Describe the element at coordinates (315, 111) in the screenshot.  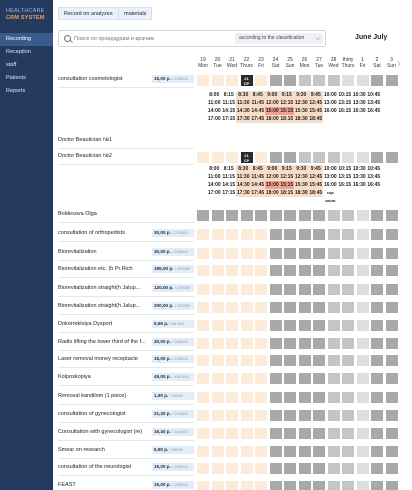
I see `time-slot: 15:45` at that location.